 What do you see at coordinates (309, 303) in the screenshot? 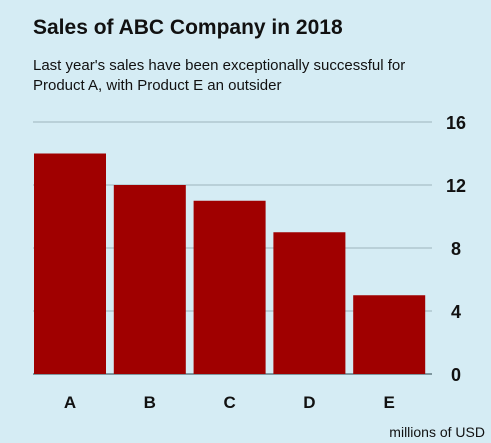
I see `bar-d` at bounding box center [309, 303].